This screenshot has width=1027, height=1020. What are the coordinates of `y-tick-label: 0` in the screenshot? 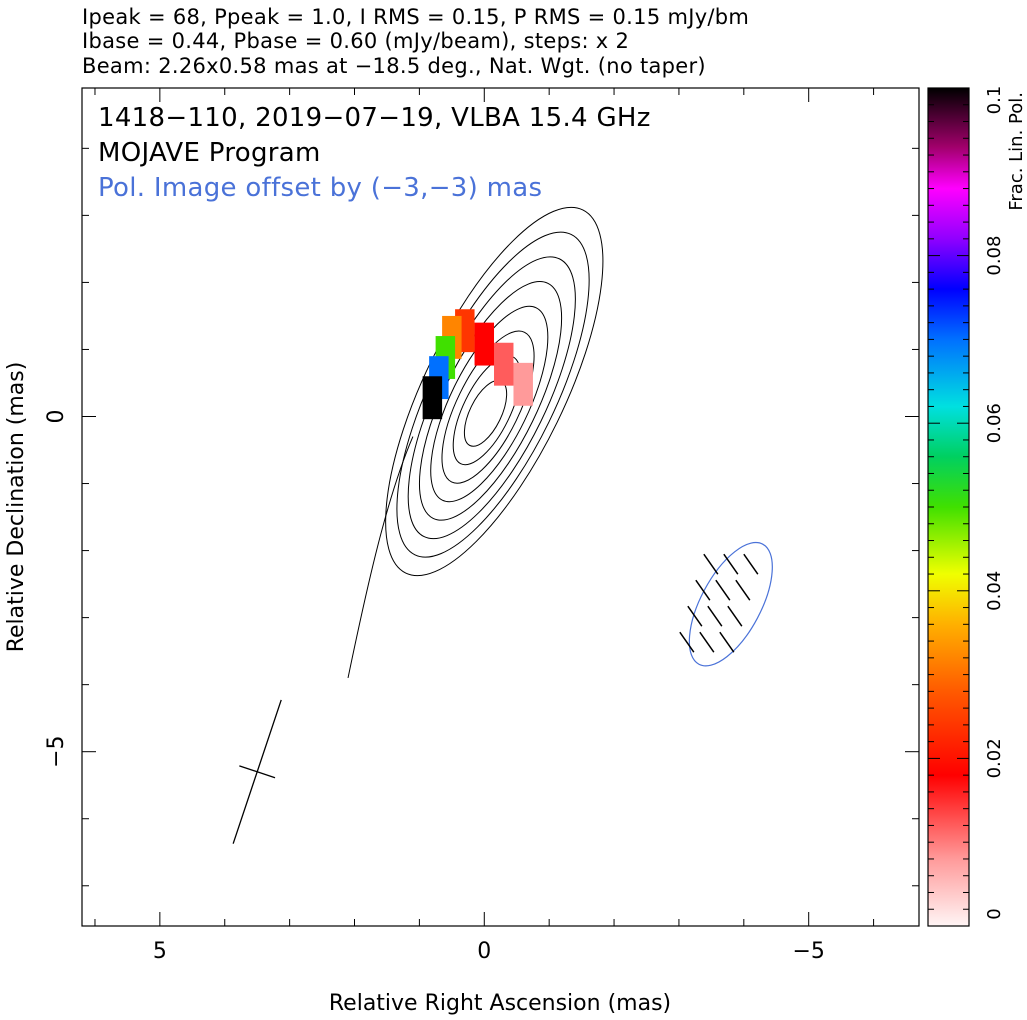 It's located at (56, 416).